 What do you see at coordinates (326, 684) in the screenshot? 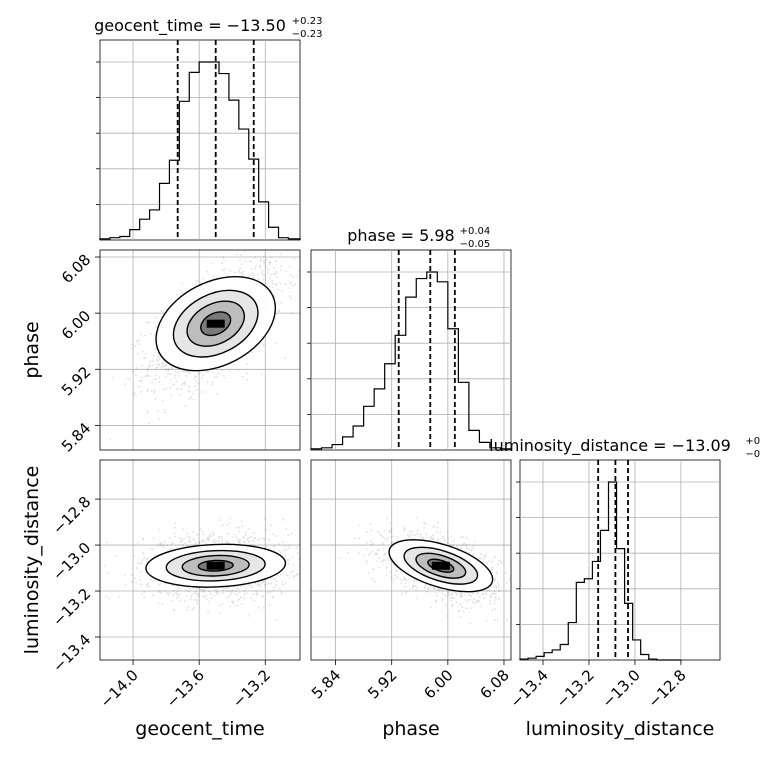
I see `x-tick-label: 5.84` at bounding box center [326, 684].